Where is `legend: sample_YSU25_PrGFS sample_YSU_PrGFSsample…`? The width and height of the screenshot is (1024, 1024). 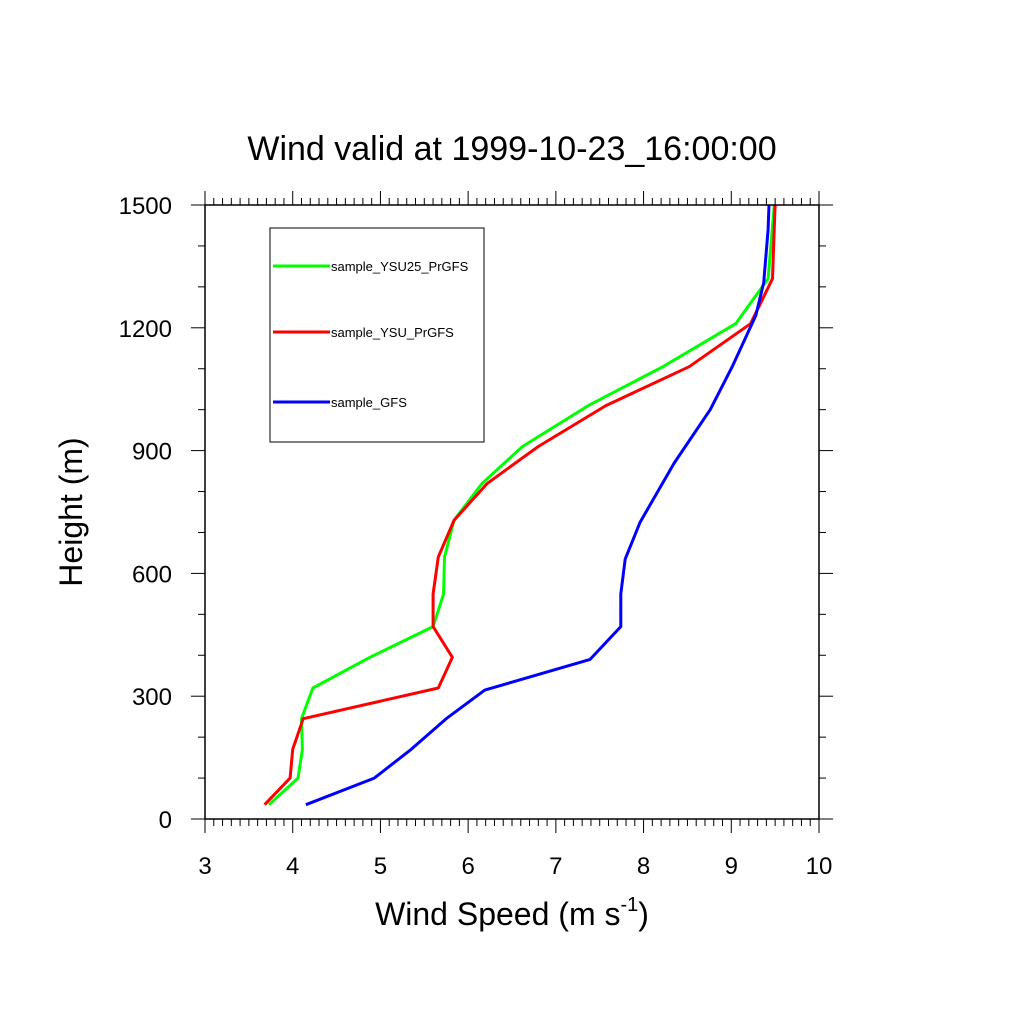 legend: sample_YSU25_PrGFS sample_YSU_PrGFSsample… is located at coordinates (377, 335).